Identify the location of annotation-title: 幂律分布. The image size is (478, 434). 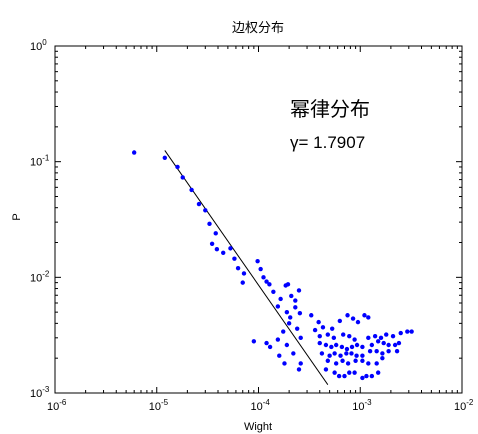
(330, 109).